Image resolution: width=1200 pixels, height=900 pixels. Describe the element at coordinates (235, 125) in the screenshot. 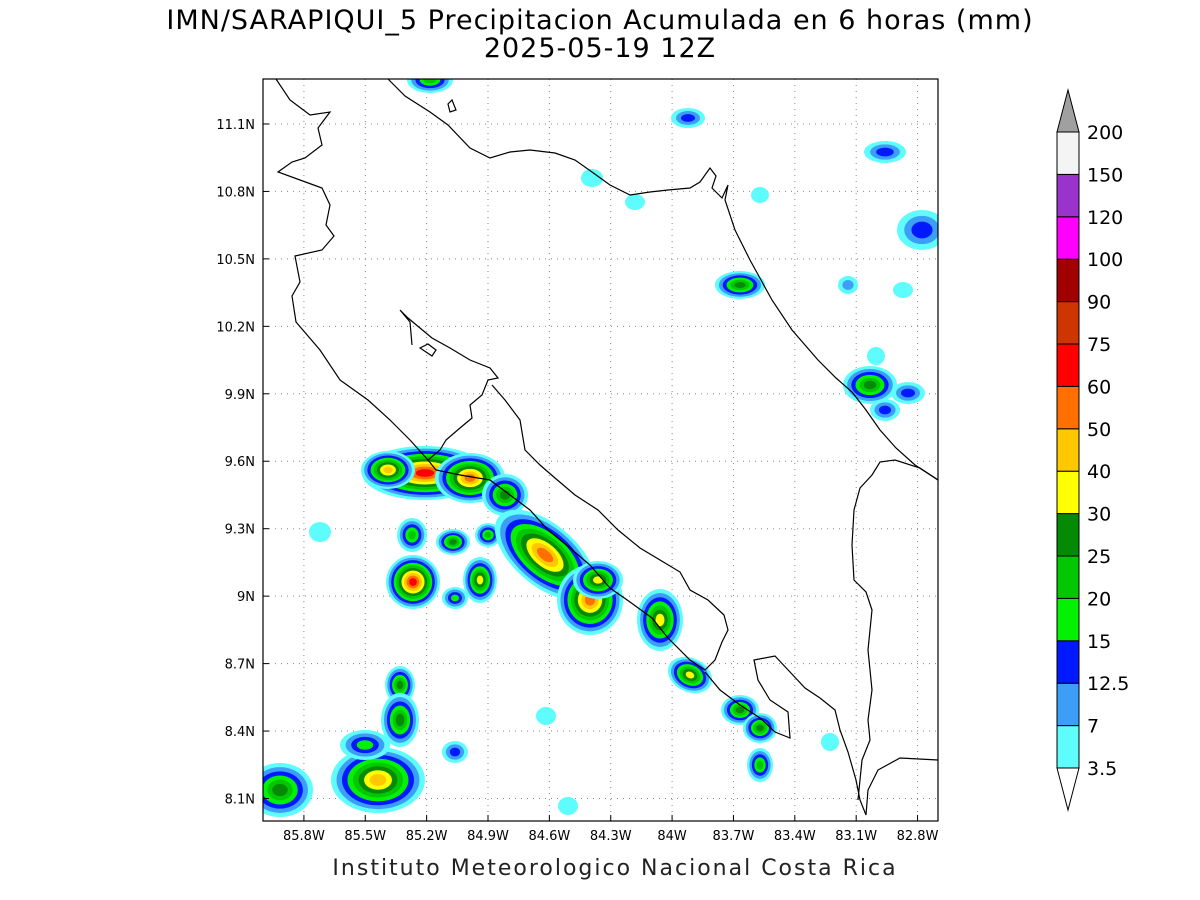

I see `lat-tick-label: 11.1N` at that location.